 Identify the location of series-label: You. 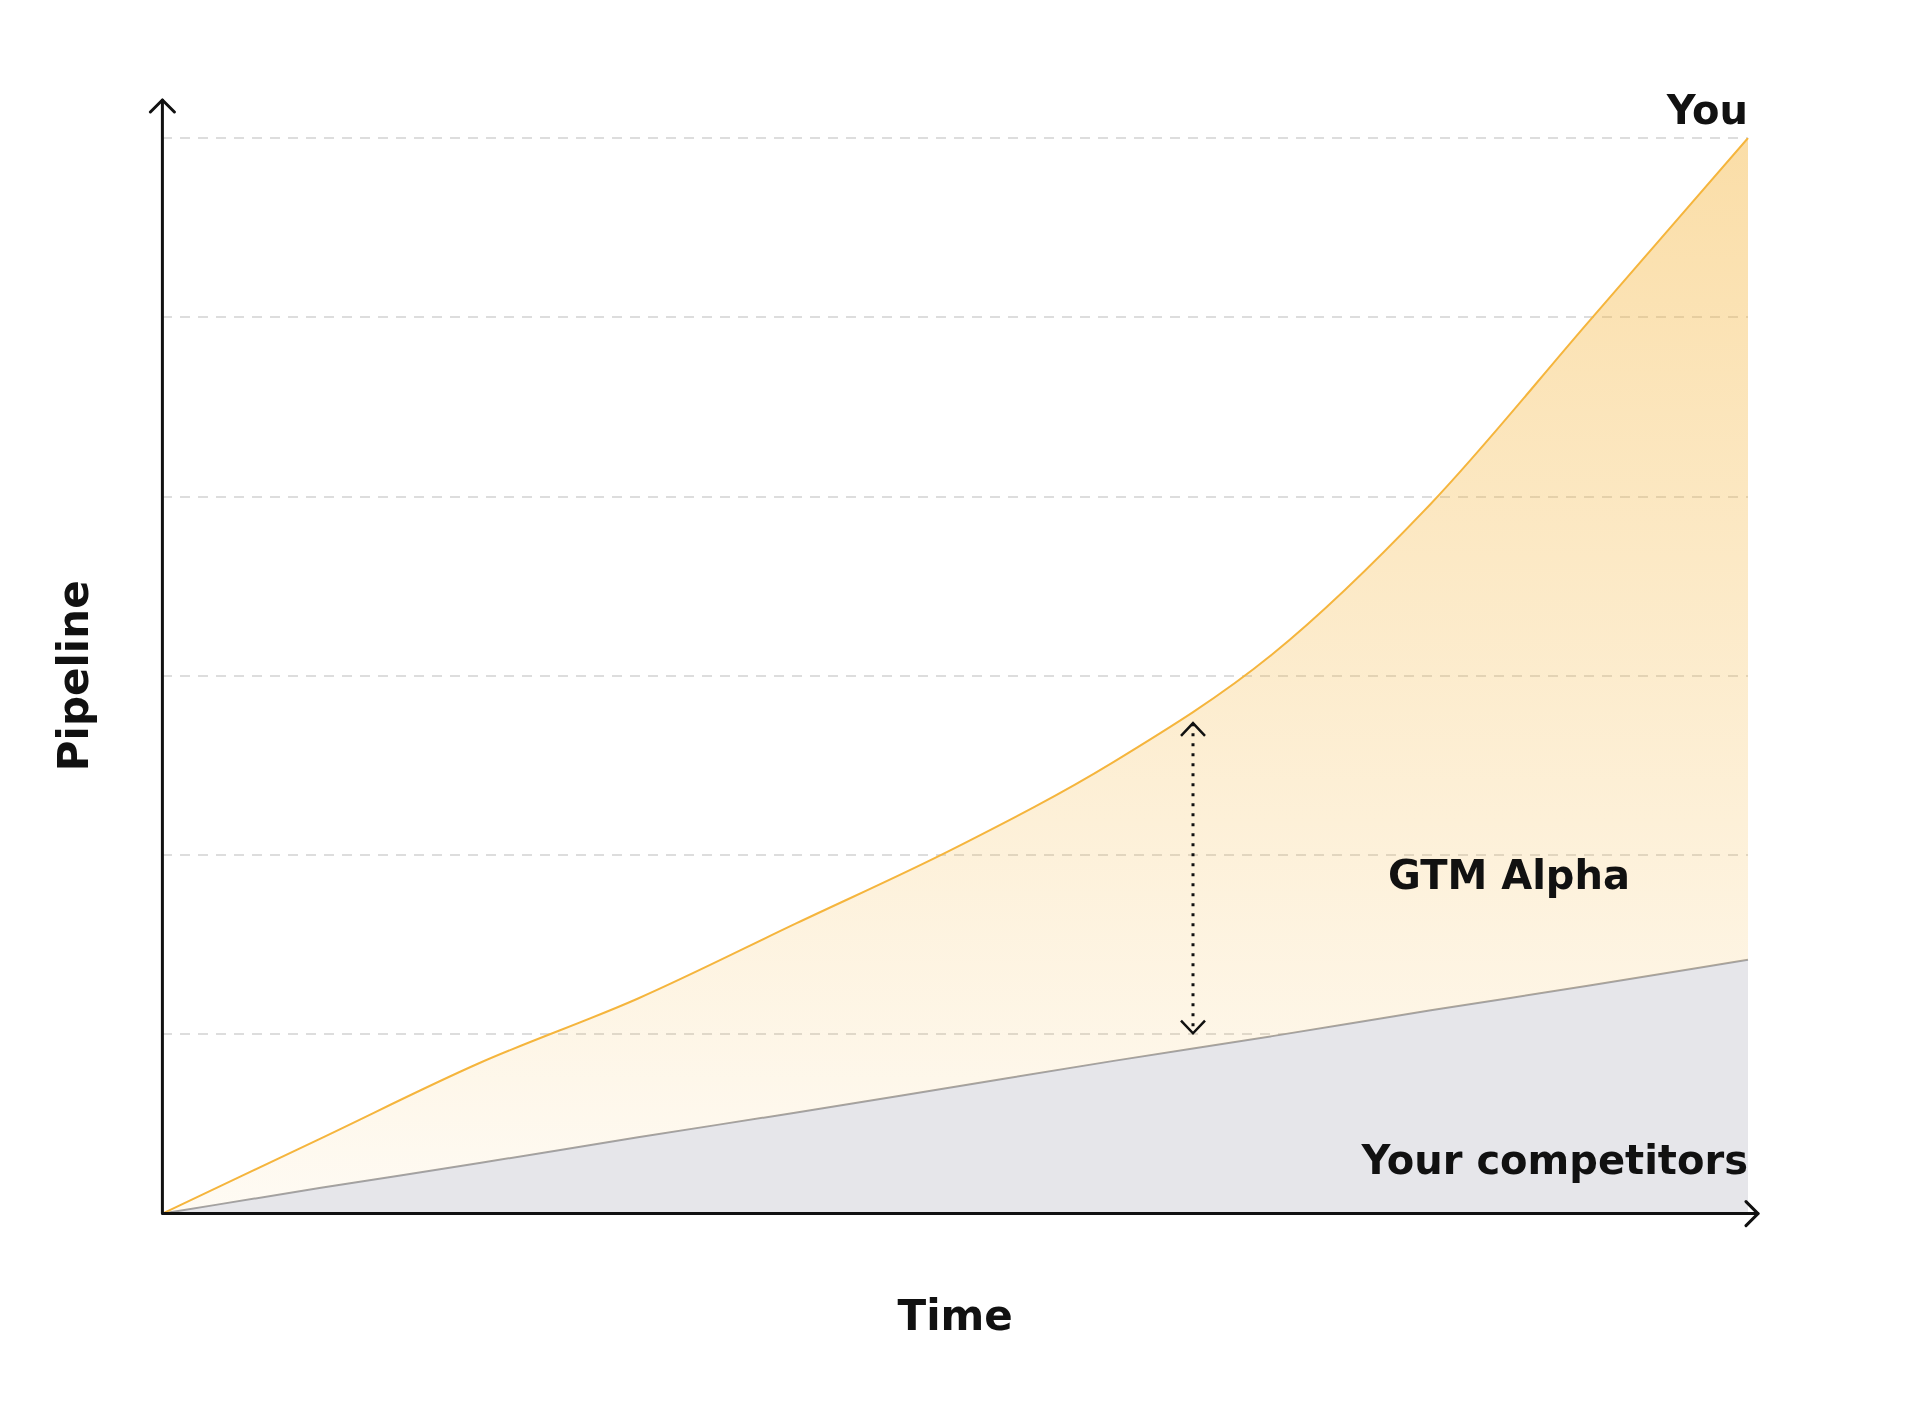
(1706, 110).